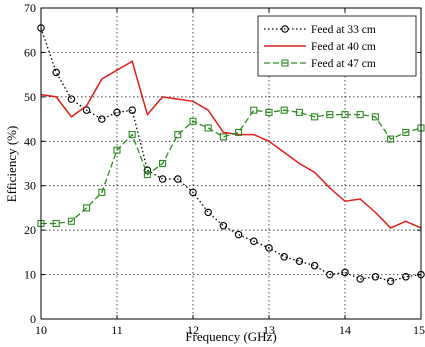 The height and width of the screenshot is (347, 425). What do you see at coordinates (117, 330) in the screenshot?
I see `x-tick-label: 11` at bounding box center [117, 330].